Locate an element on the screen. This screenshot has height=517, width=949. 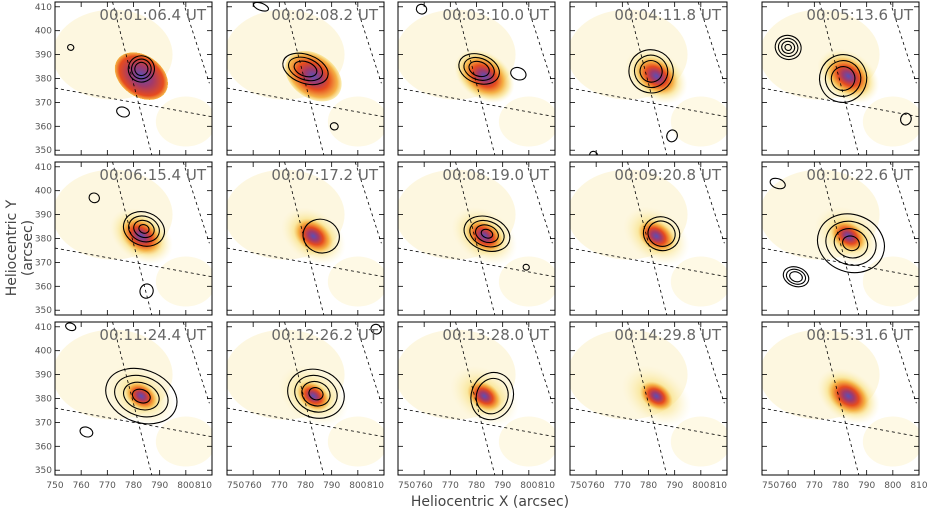
panel-time-label: 00:01:06.4 UT is located at coordinates (152, 15).